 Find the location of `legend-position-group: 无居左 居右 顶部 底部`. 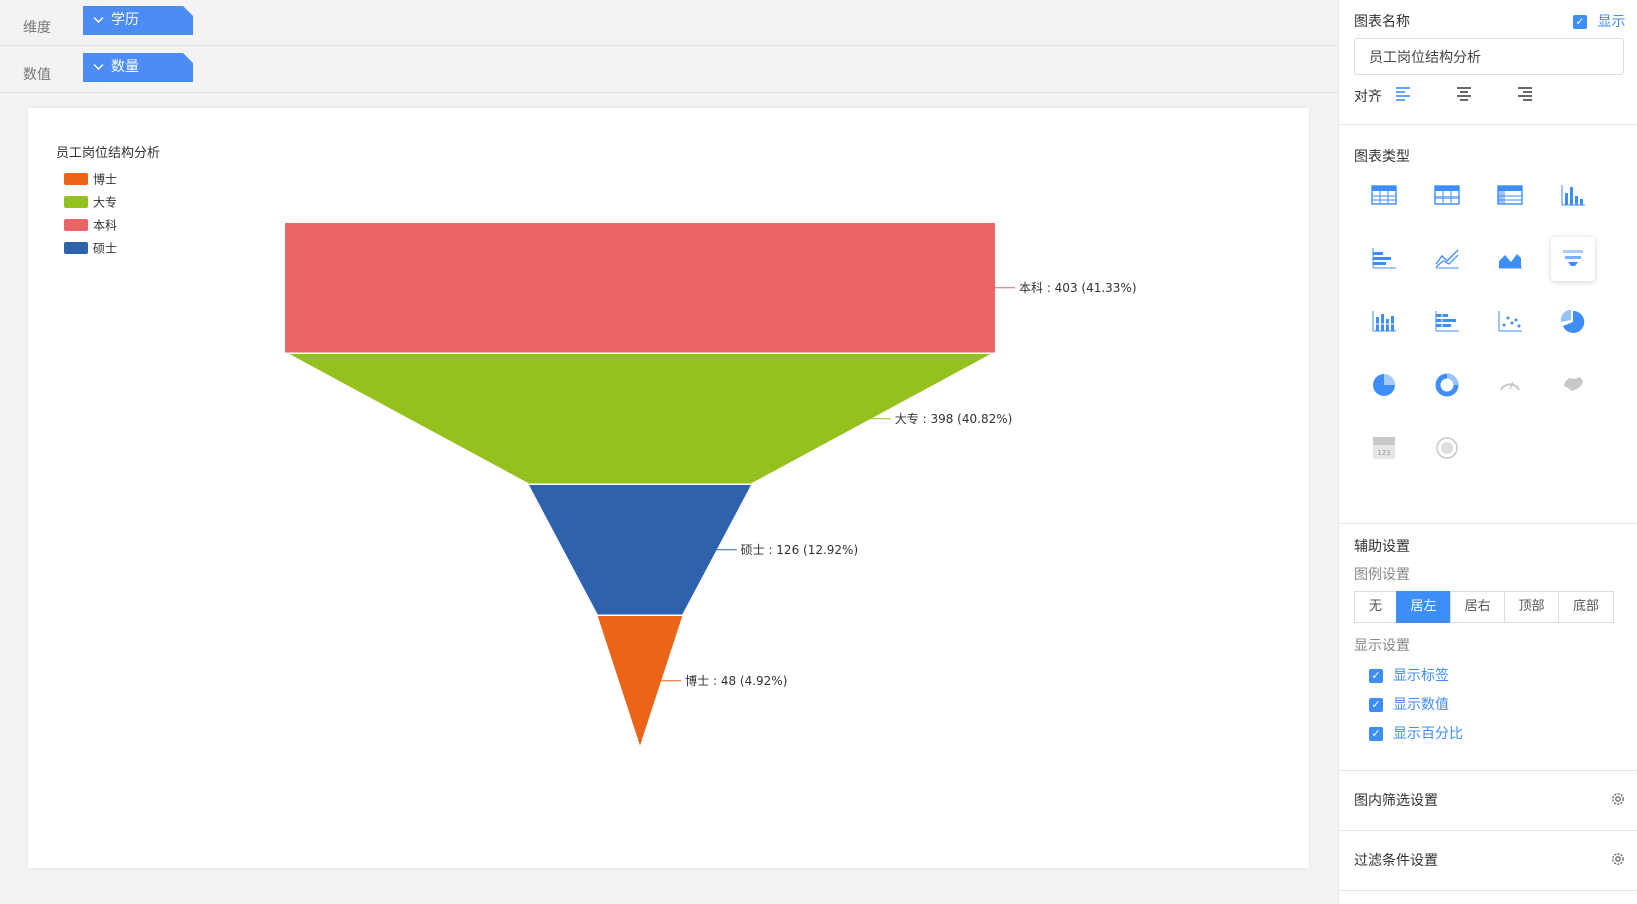

legend-position-group: 无居左 居右 顶部 底部 is located at coordinates (1486, 607).